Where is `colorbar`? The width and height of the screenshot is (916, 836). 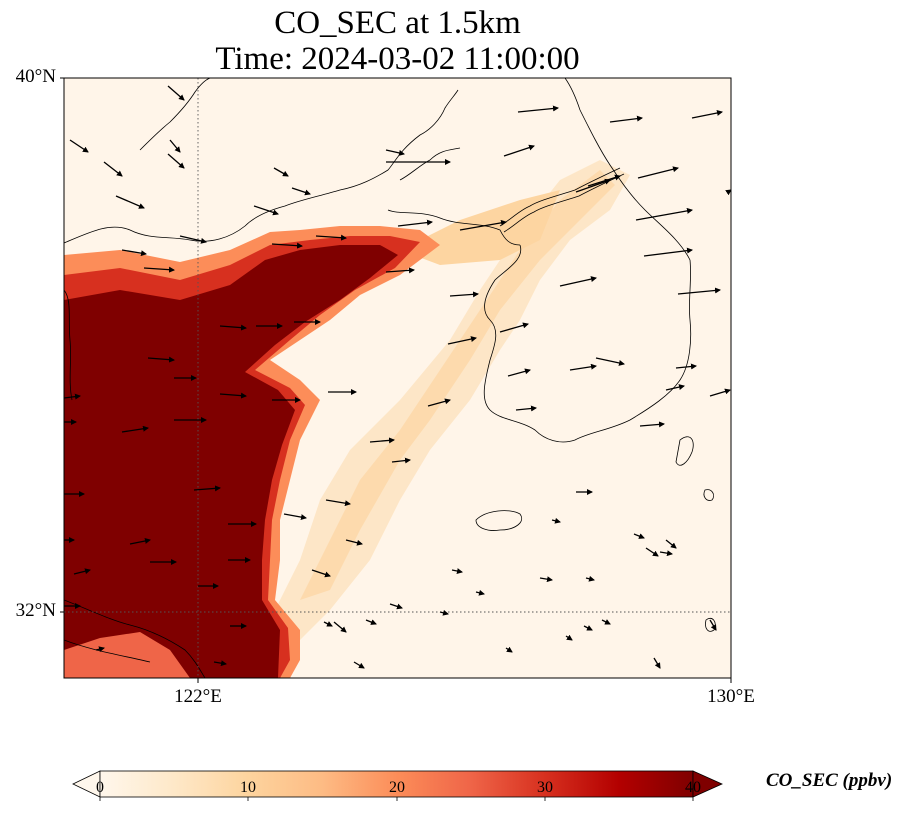 colorbar is located at coordinates (397, 785).